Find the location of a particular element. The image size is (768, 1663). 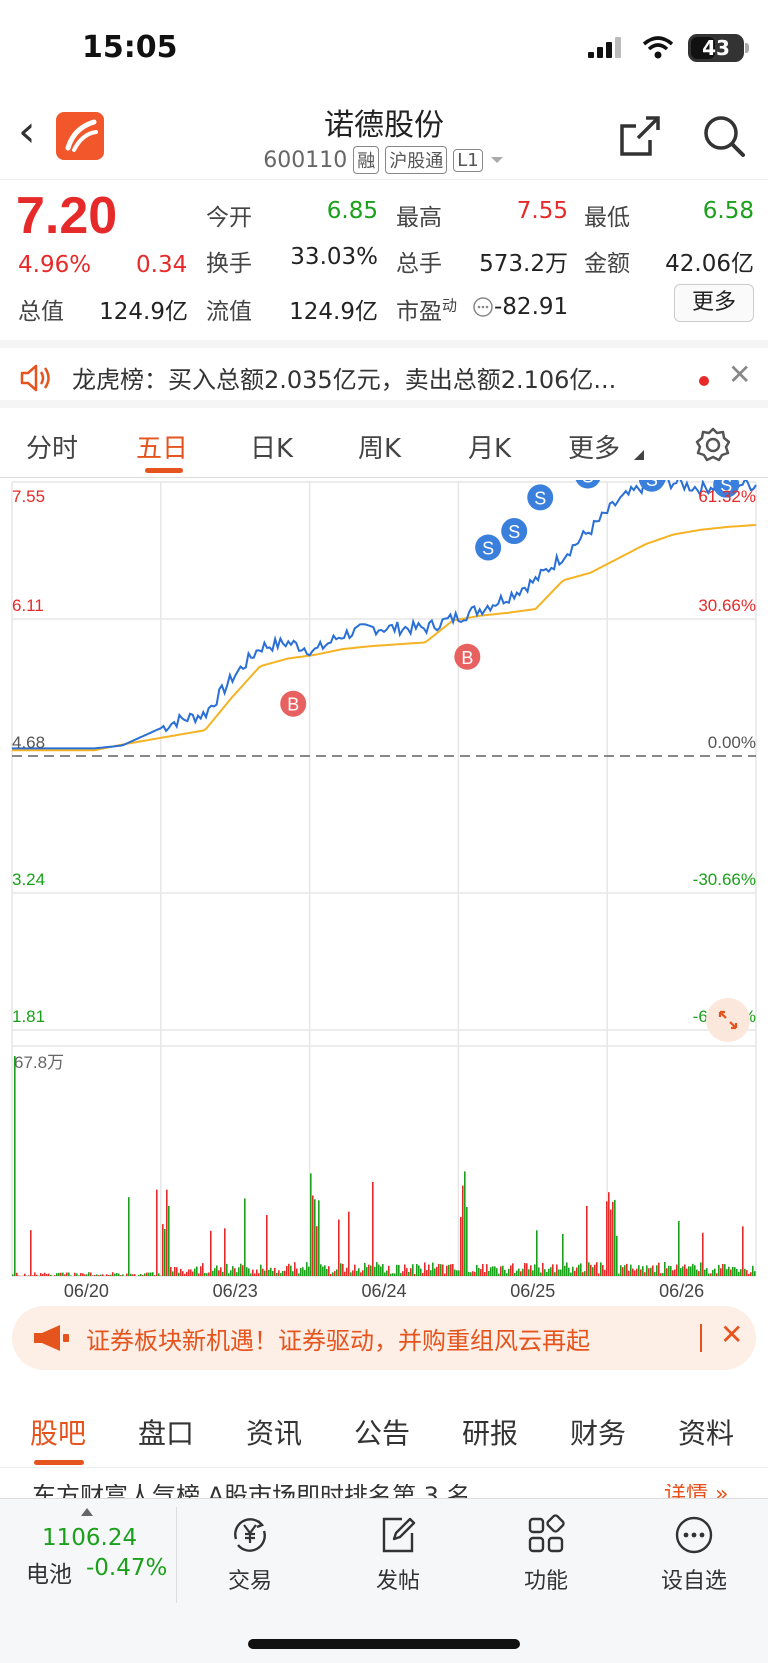

popularity-row: 东方财富人气榜 A股市场即时排名第 3 名 详情 » is located at coordinates (384, 1491).